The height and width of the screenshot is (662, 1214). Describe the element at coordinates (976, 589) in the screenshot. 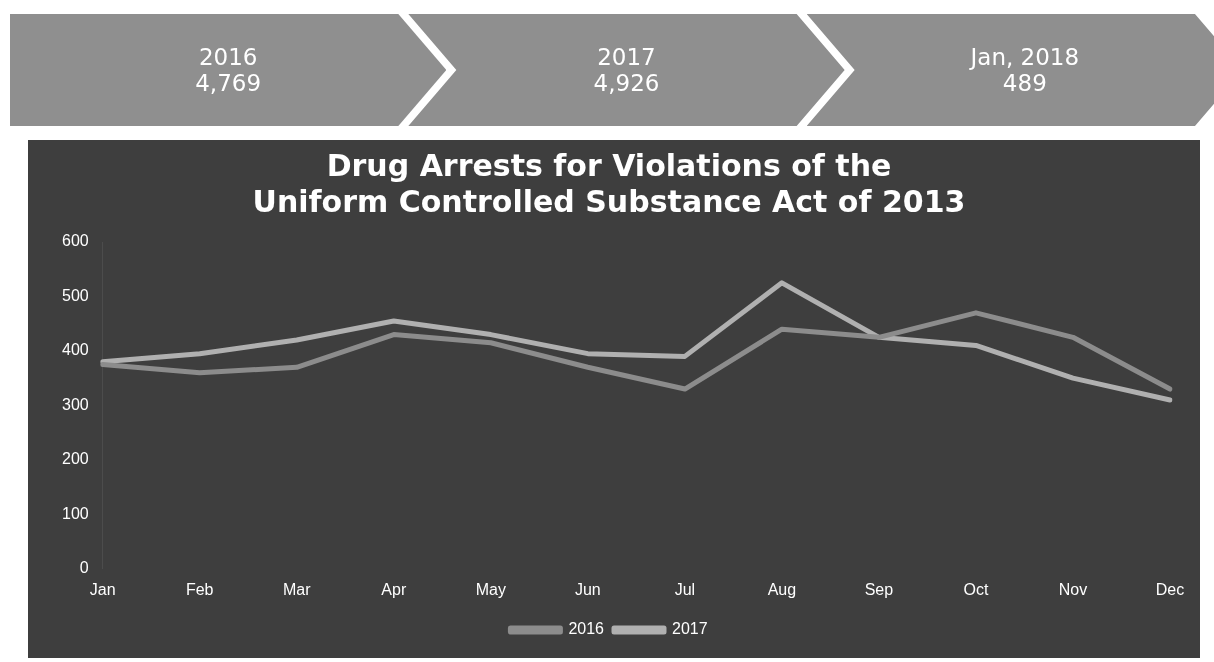

I see `x-tick-label: Oct` at that location.